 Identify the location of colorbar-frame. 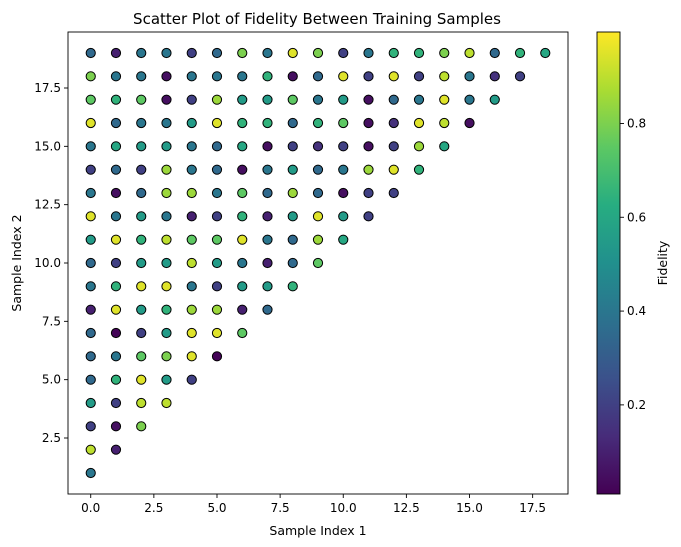
(608, 263).